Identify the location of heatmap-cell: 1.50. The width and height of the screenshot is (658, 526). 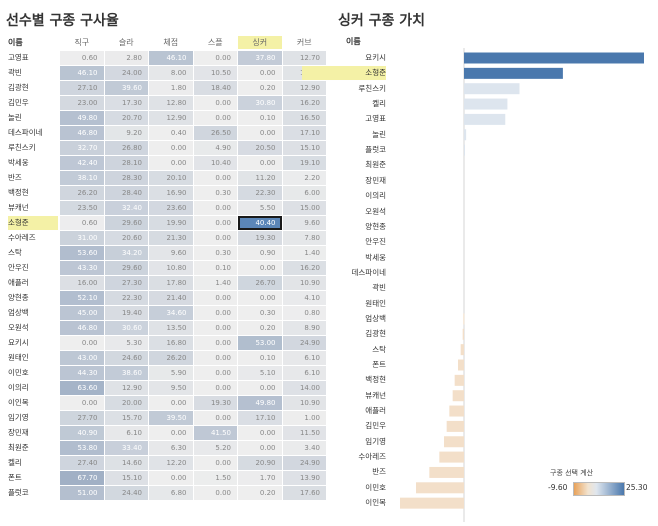
(215, 478).